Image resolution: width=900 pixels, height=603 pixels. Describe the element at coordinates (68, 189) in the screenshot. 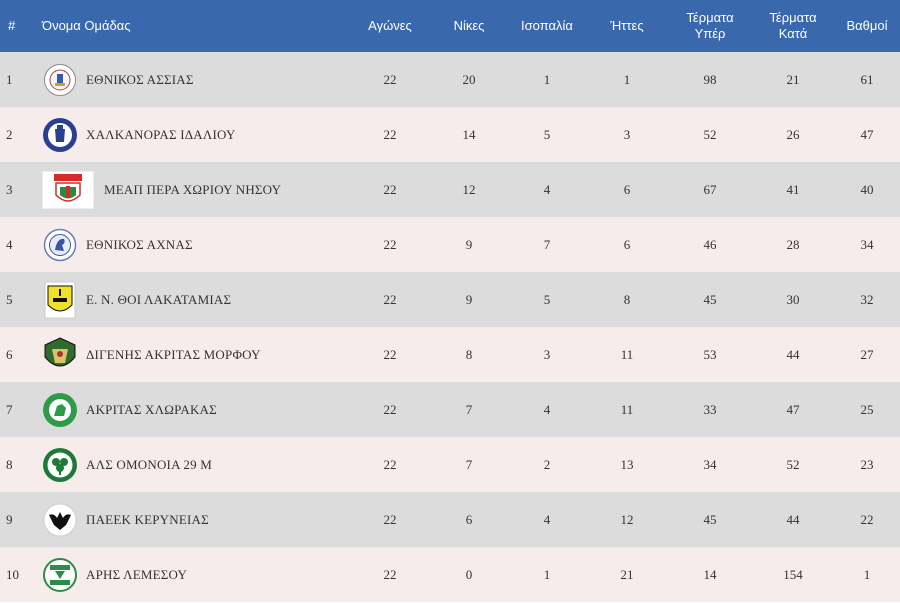

I see `meap-logo-icon` at that location.